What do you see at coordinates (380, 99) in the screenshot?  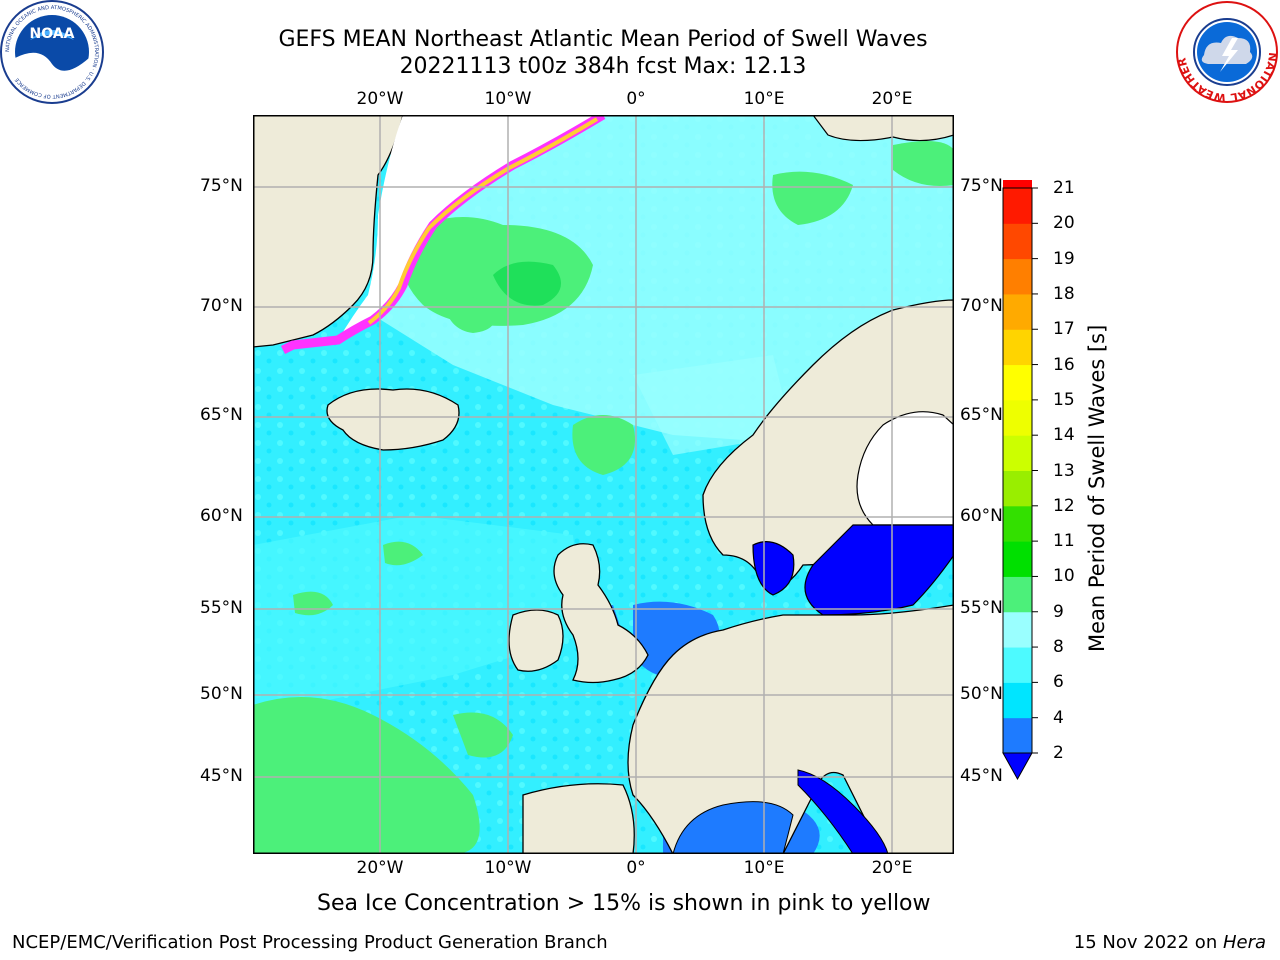 I see `lon-label-top: 20°W` at bounding box center [380, 99].